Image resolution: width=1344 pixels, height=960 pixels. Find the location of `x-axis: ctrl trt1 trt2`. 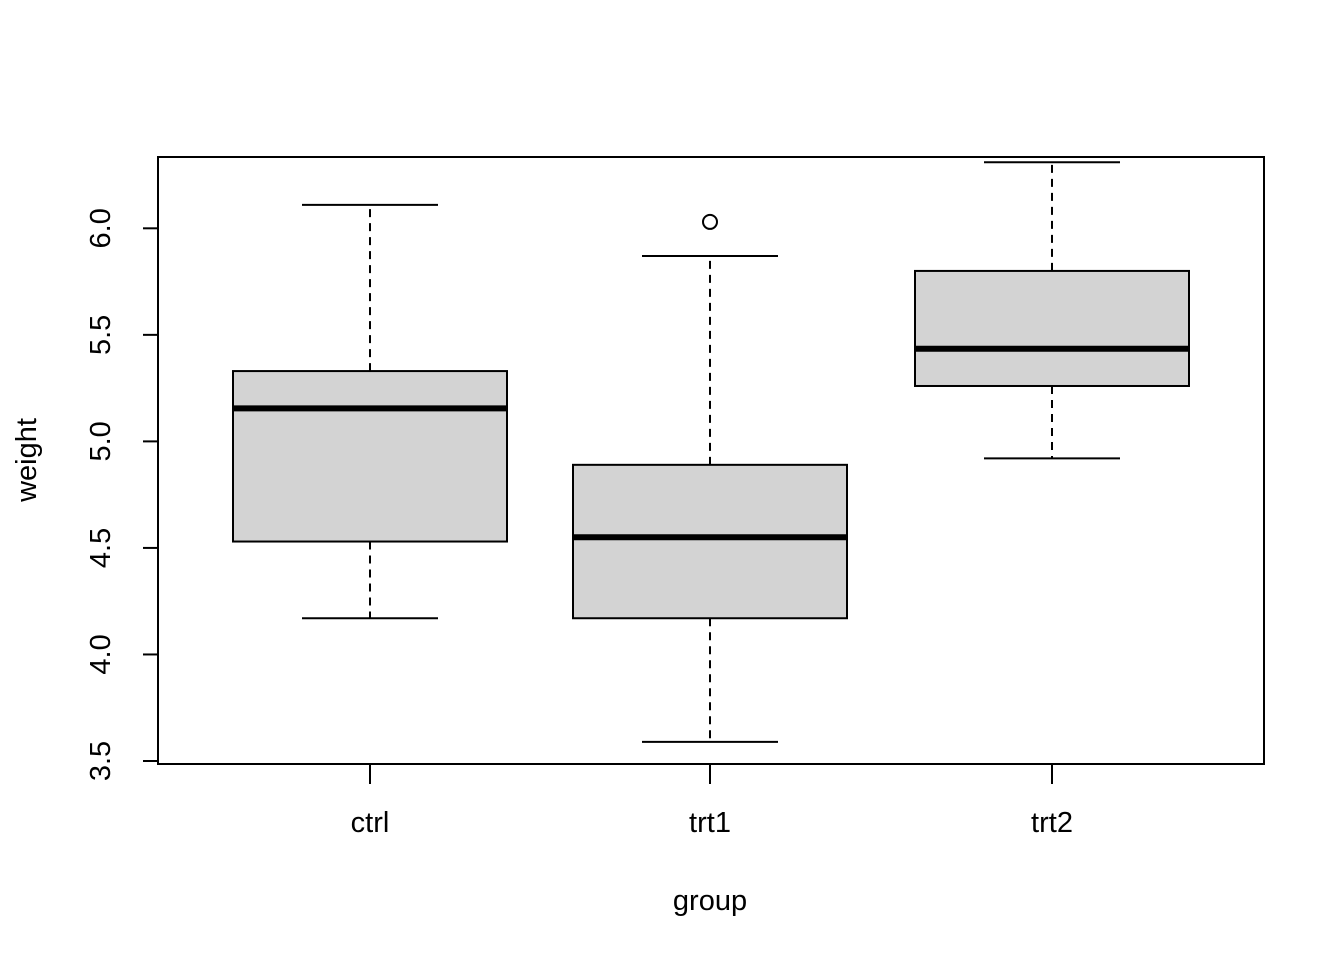

x-axis: ctrl trt1 trt2 is located at coordinates (712, 801).